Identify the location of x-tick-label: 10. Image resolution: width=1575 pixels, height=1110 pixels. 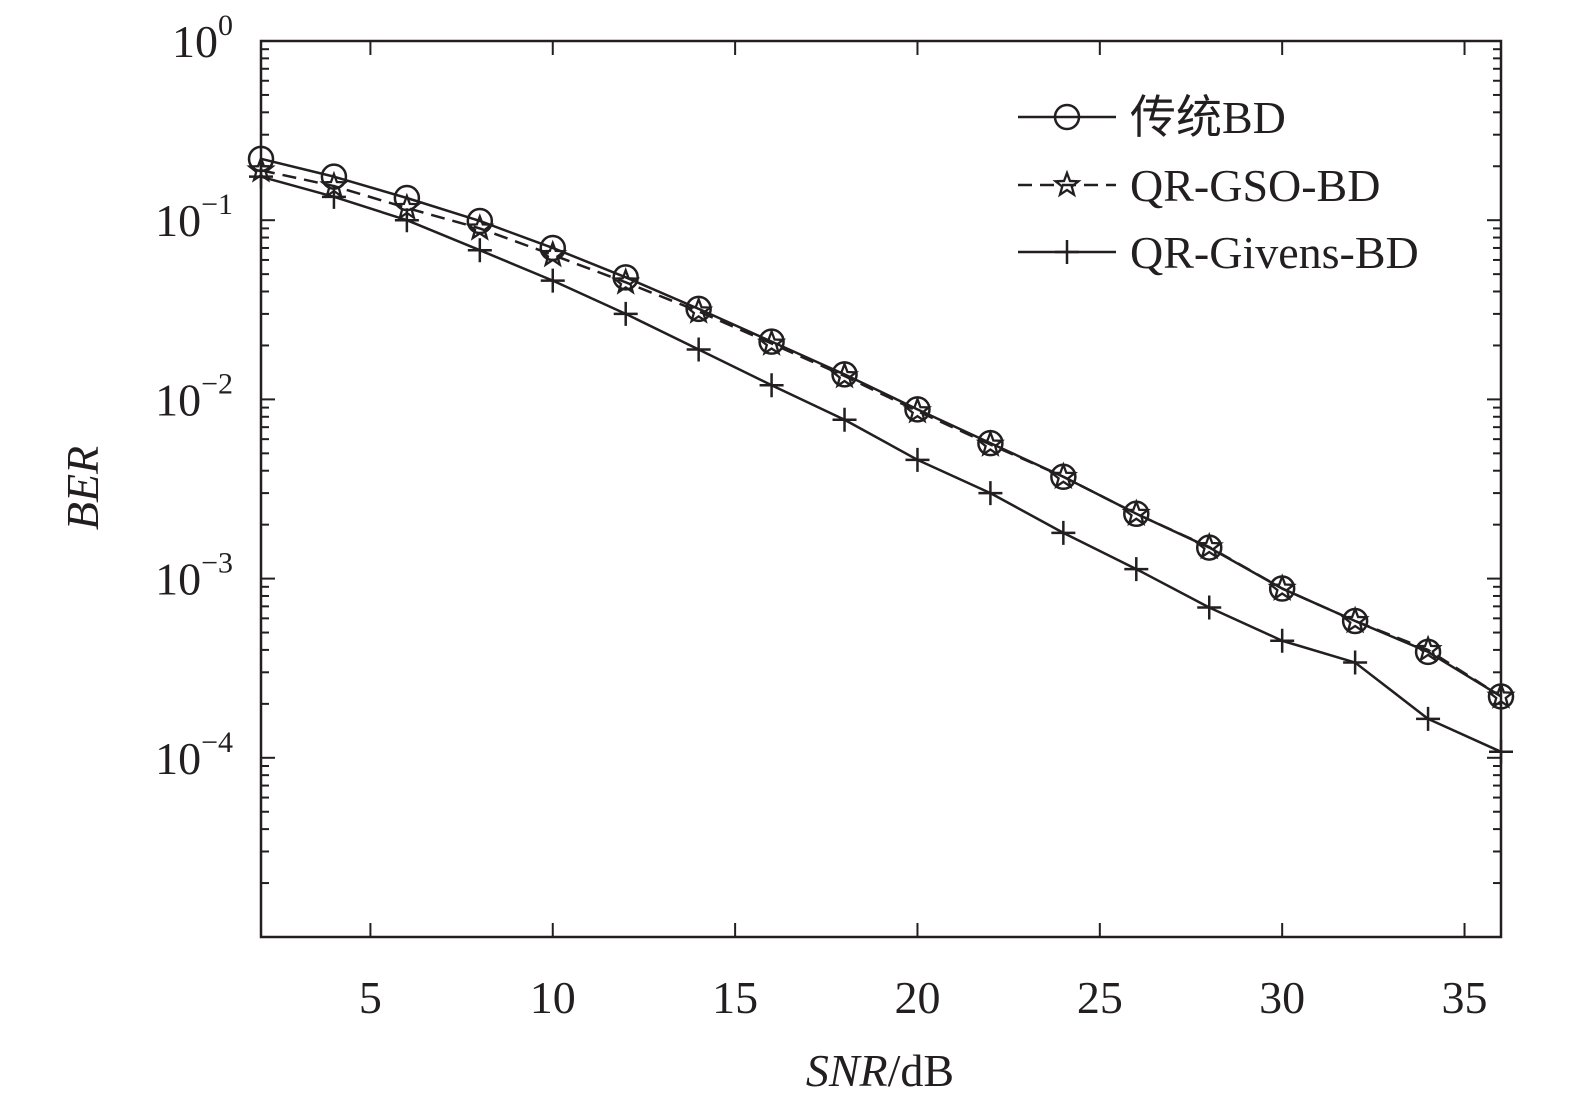
(553, 997).